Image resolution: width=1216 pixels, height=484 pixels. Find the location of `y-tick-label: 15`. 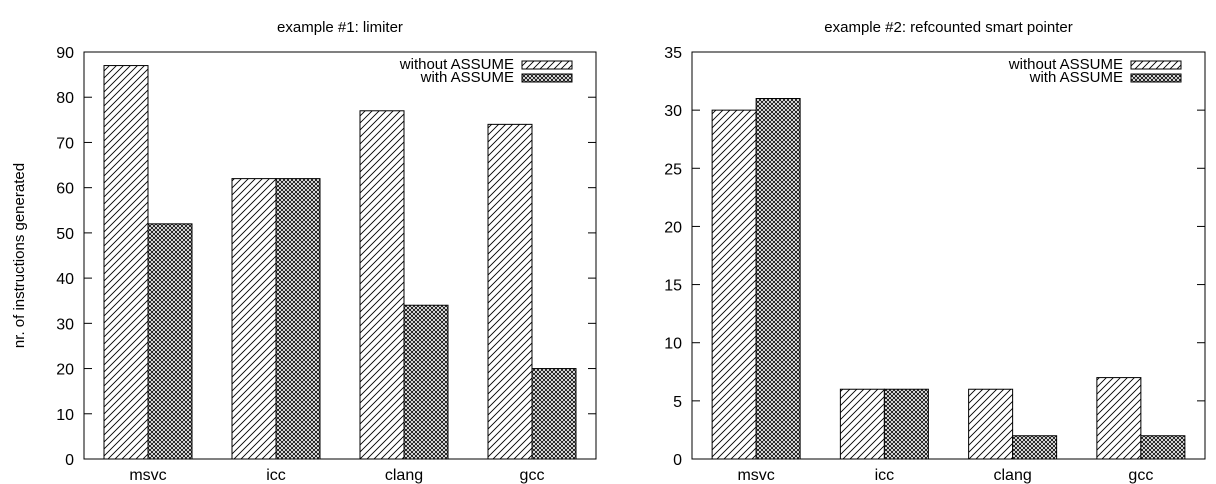

y-tick-label: 15 is located at coordinates (673, 286).